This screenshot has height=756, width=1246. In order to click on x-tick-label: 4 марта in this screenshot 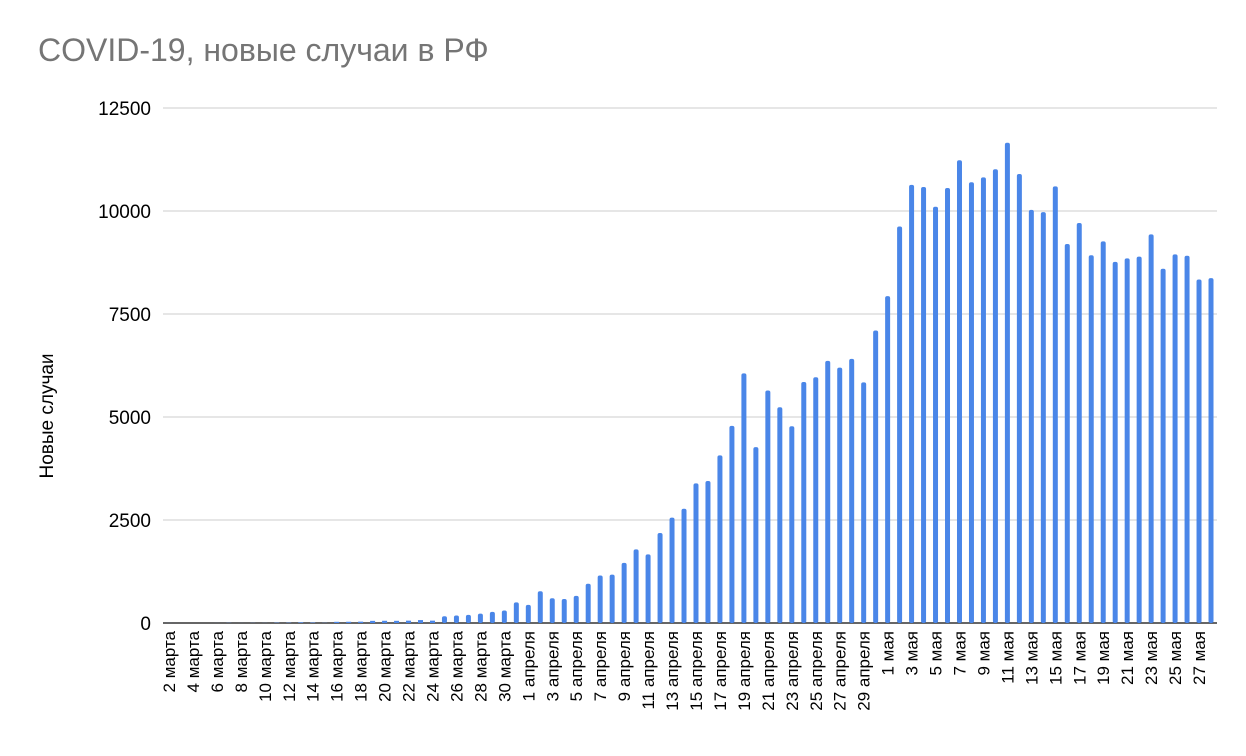, I will do `click(193, 661)`.